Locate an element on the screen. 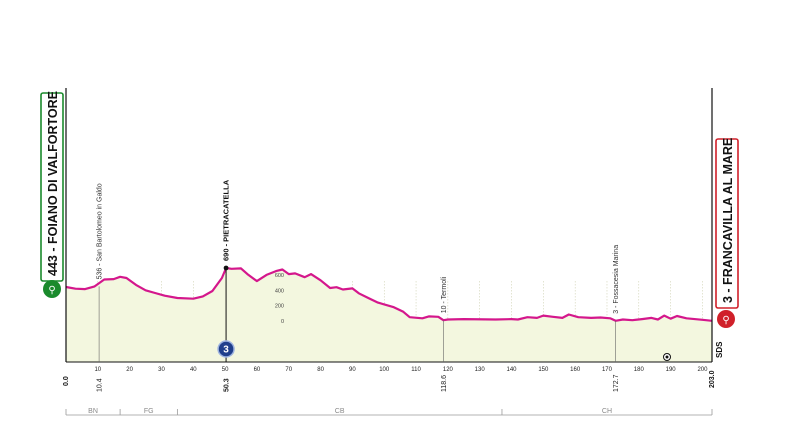  waypoint-km-label: 118.6 is located at coordinates (444, 383).